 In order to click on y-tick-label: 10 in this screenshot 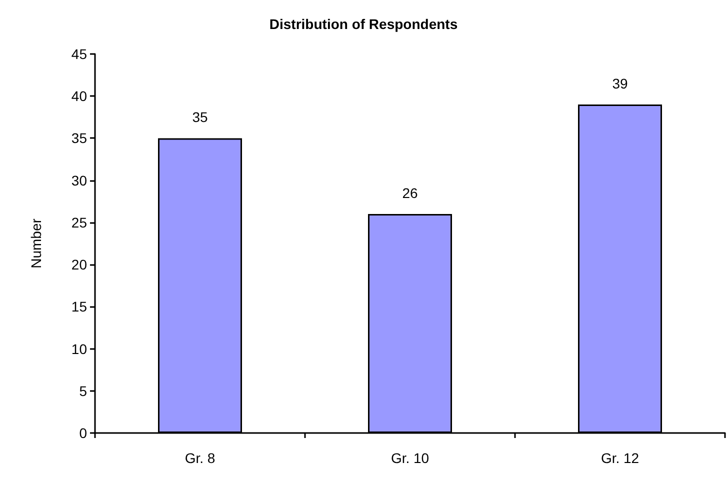, I will do `click(79, 348)`.